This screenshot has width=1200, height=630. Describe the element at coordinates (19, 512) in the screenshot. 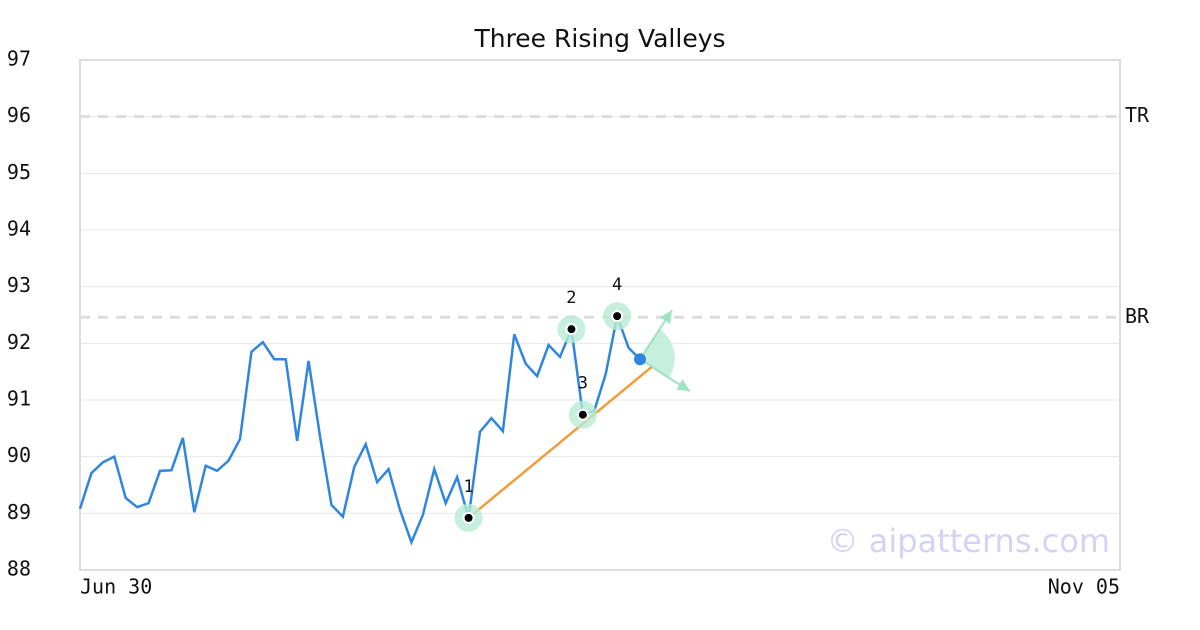

I see `y-tick-label: 89` at that location.